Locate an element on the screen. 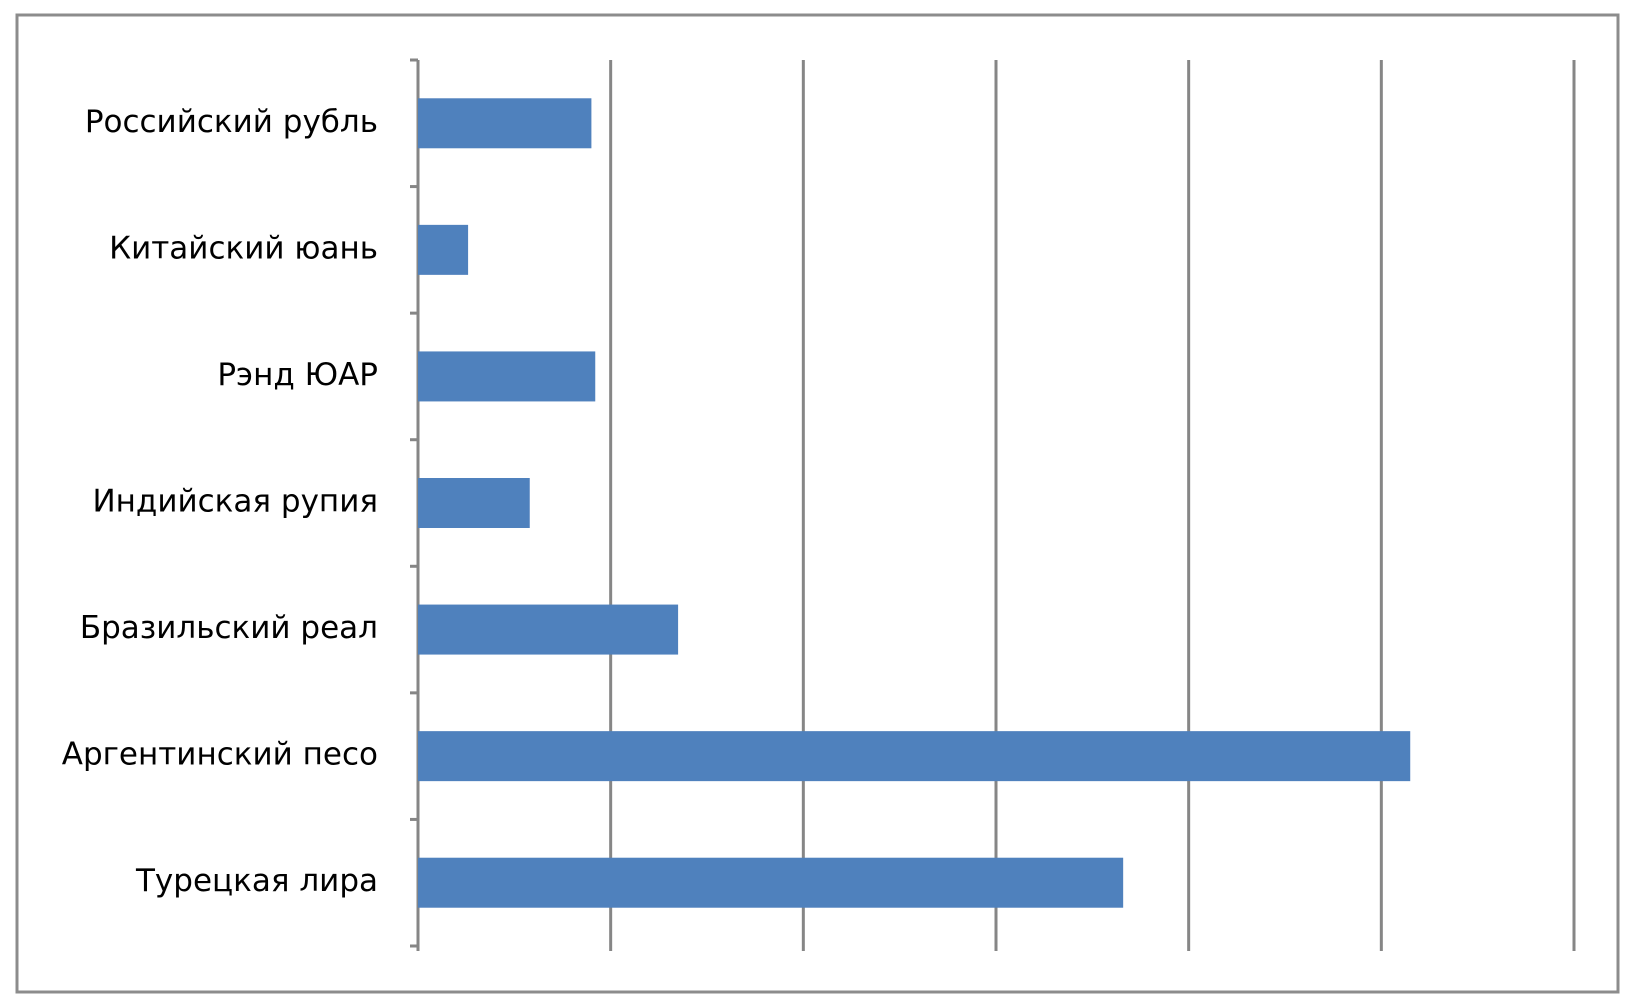 Image resolution: width=1634 pixels, height=1008 pixels. y-tick-label: Аргентинский песо is located at coordinates (220, 755).